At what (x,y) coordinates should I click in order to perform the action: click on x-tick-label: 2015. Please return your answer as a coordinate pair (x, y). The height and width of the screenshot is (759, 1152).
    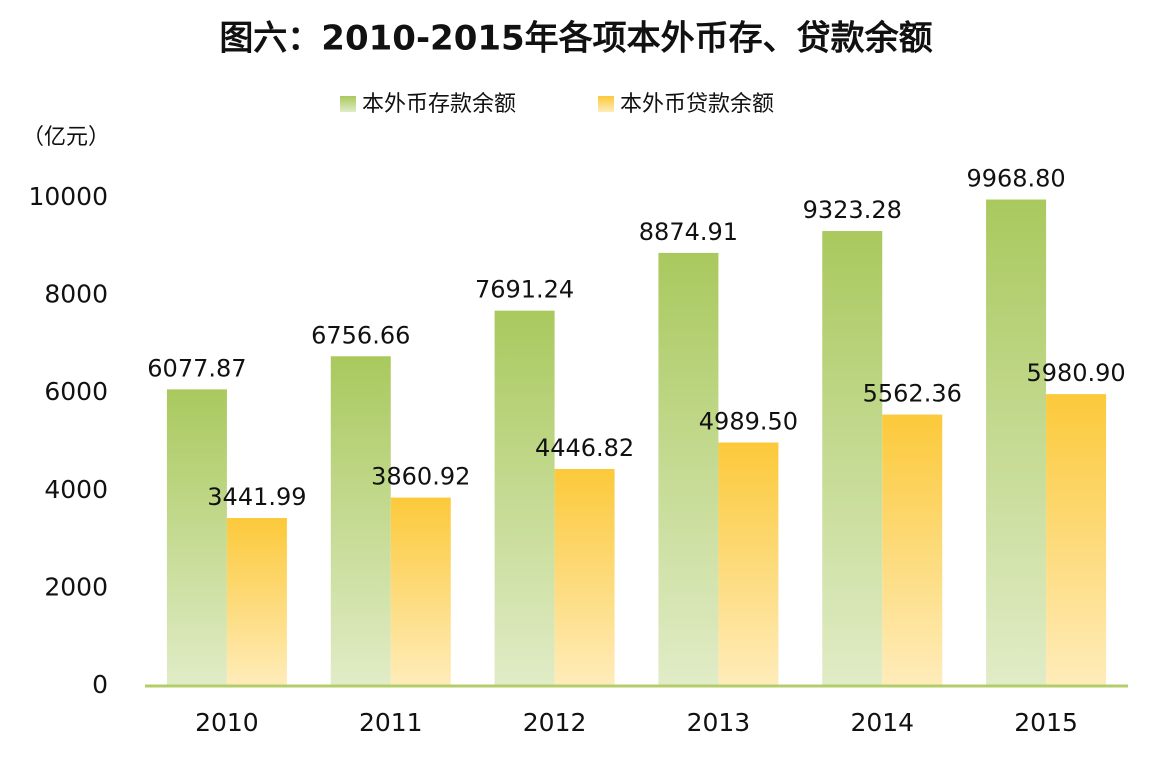
    Looking at the image, I should click on (1046, 722).